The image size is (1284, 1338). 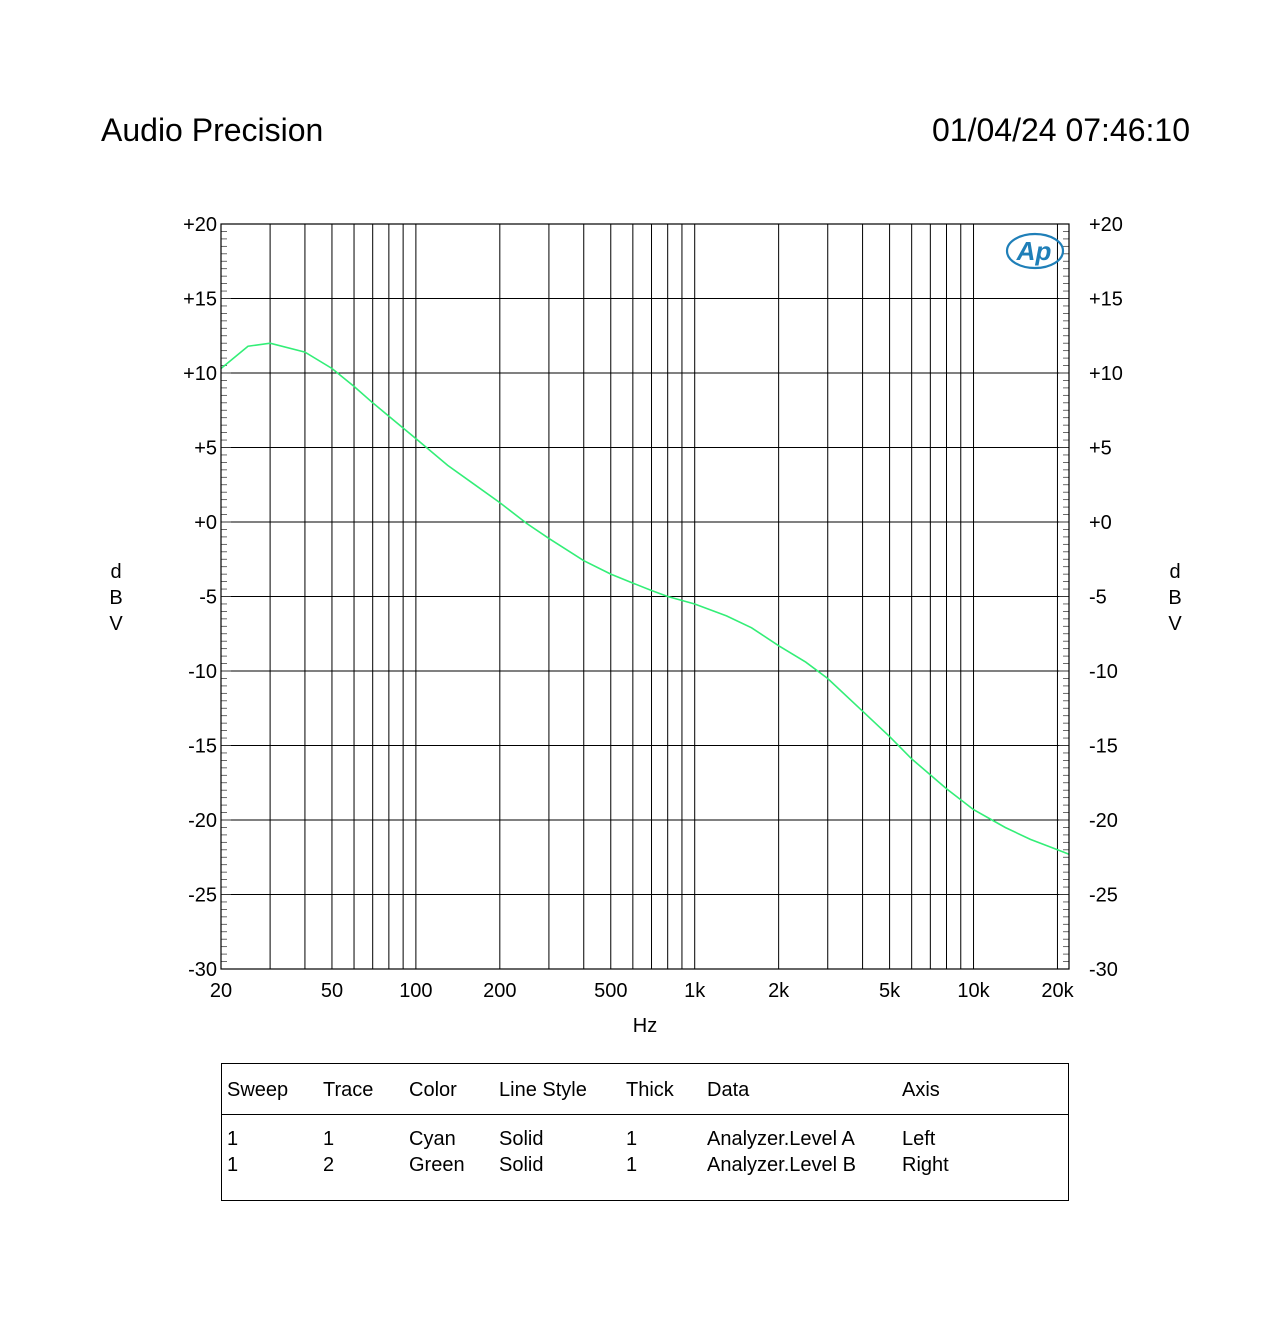 I want to click on ap-logo-text: Ap, so click(x=1034, y=251).